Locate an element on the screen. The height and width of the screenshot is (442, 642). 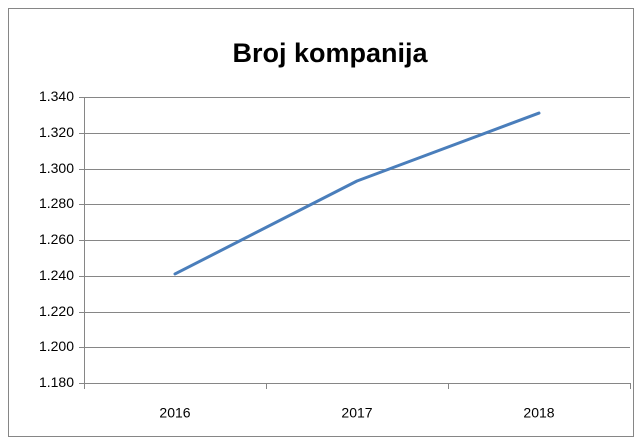
y-tick-label: 1.240 is located at coordinates (56, 275).